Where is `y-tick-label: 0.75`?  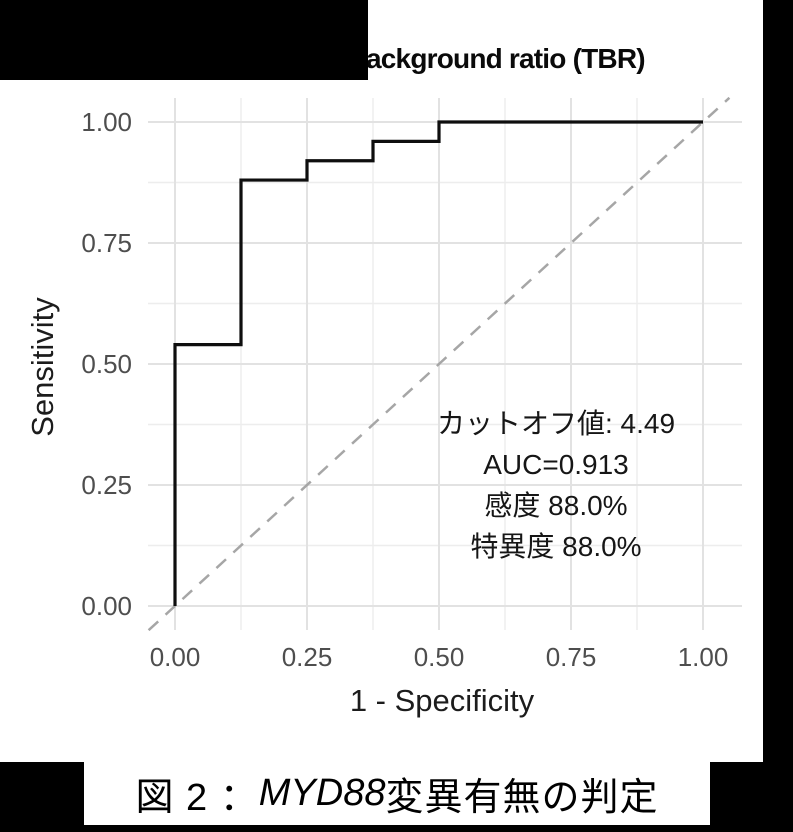
y-tick-label: 0.75 is located at coordinates (106, 243).